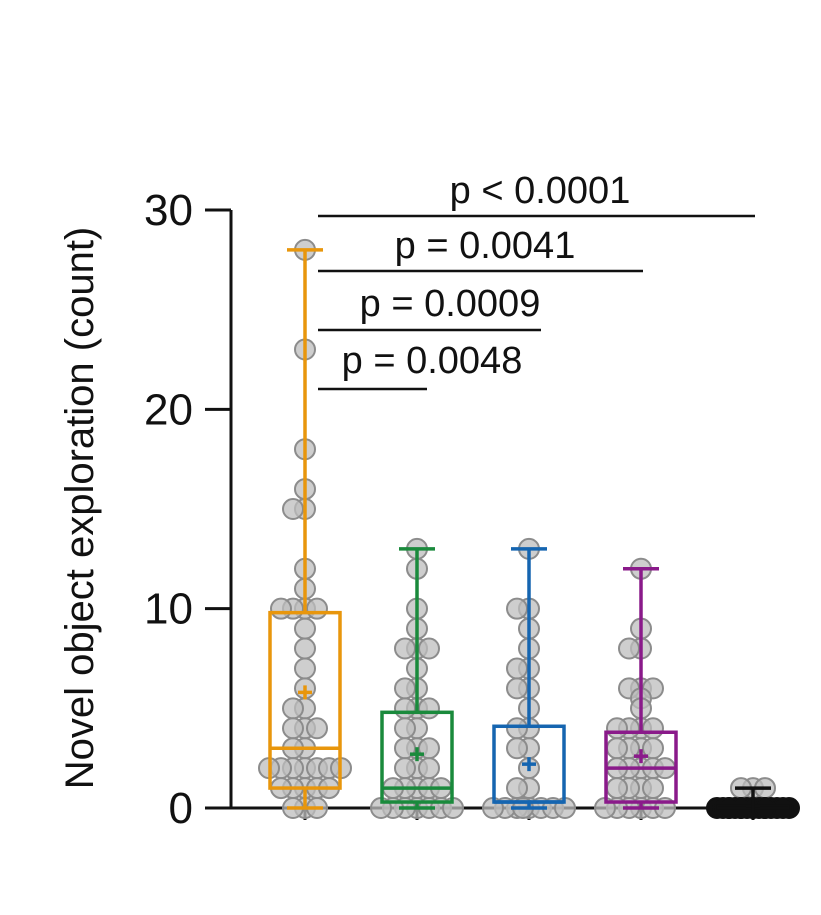 This screenshot has width=821, height=915. Describe the element at coordinates (485, 246) in the screenshot. I see `comparison-label: p = 0.0041` at that location.